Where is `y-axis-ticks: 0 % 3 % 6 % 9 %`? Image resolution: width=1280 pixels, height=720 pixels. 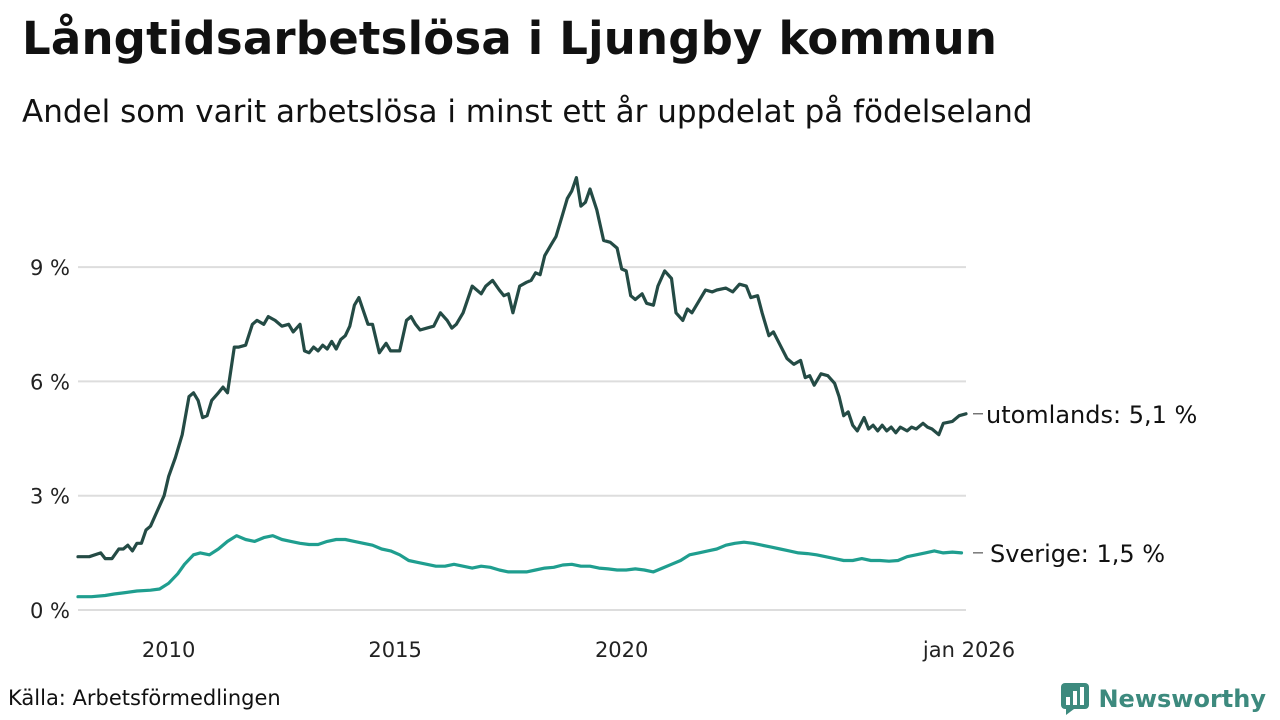 y-axis-ticks: 0 % 3 % 6 % 9 % is located at coordinates (50, 439).